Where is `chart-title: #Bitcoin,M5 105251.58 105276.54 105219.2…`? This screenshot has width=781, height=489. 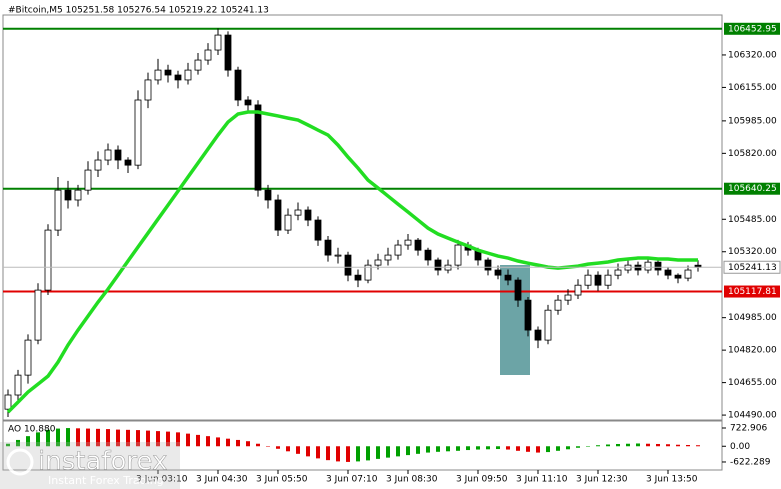 chart-title: #Bitcoin,M5 105251.58 105276.54 105219.2… is located at coordinates (138, 11).